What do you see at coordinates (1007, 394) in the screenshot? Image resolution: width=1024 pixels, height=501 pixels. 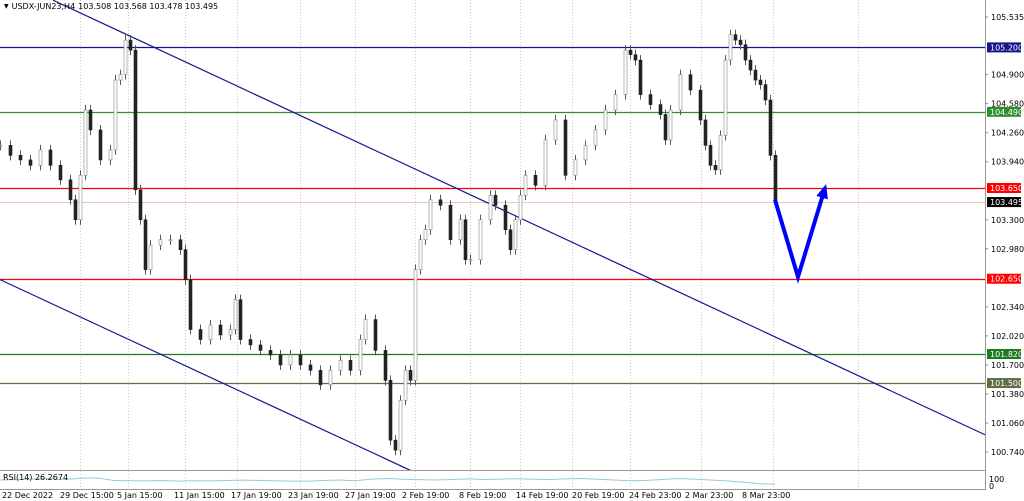 I see `y-tick-label: 101.380` at bounding box center [1007, 394].